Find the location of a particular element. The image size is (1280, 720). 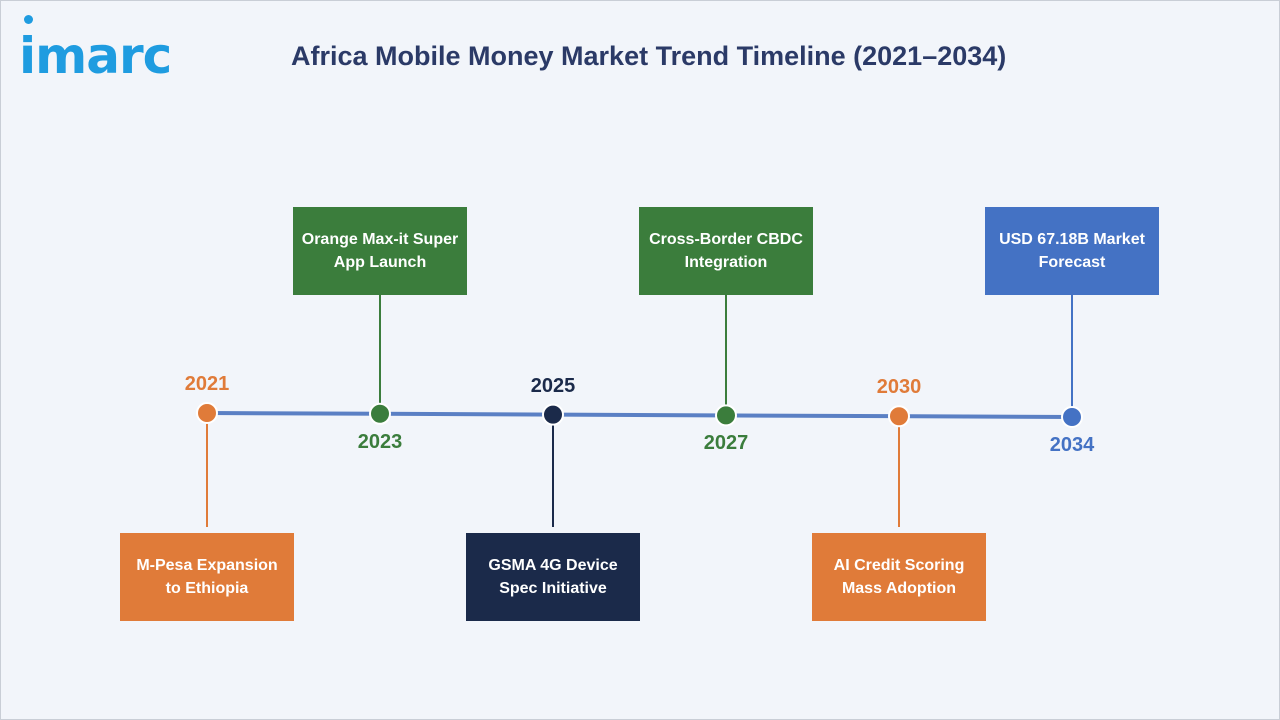

event-label: M-Pesa Expansion to Ethiopia is located at coordinates (207, 577).